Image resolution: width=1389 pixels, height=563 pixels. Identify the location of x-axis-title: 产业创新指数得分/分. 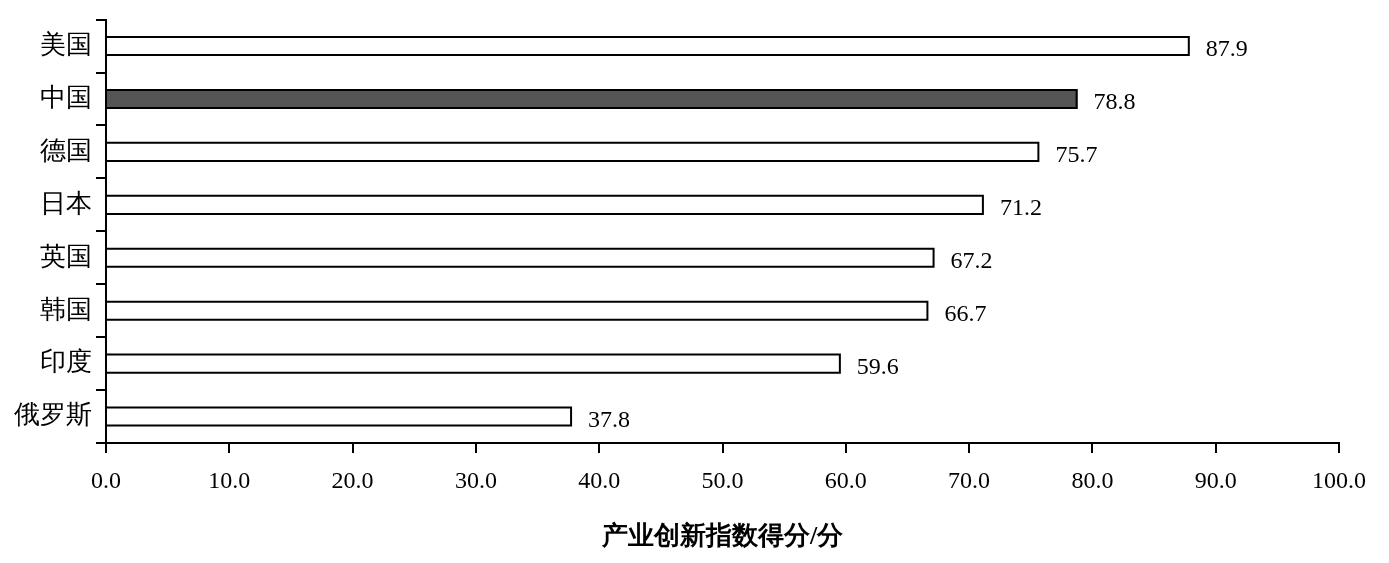
(722, 536).